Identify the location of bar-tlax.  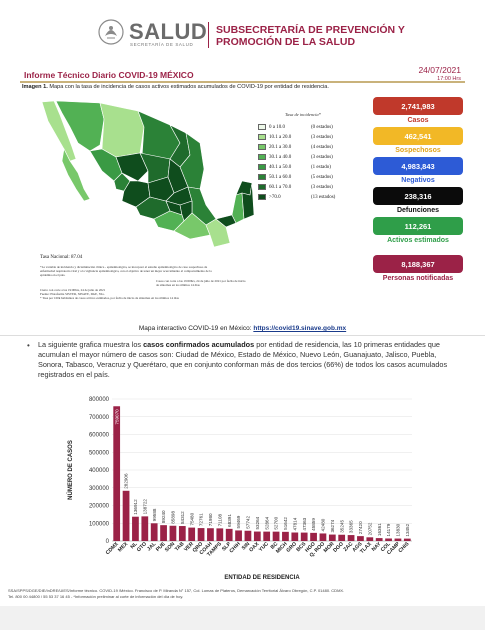
(370, 539).